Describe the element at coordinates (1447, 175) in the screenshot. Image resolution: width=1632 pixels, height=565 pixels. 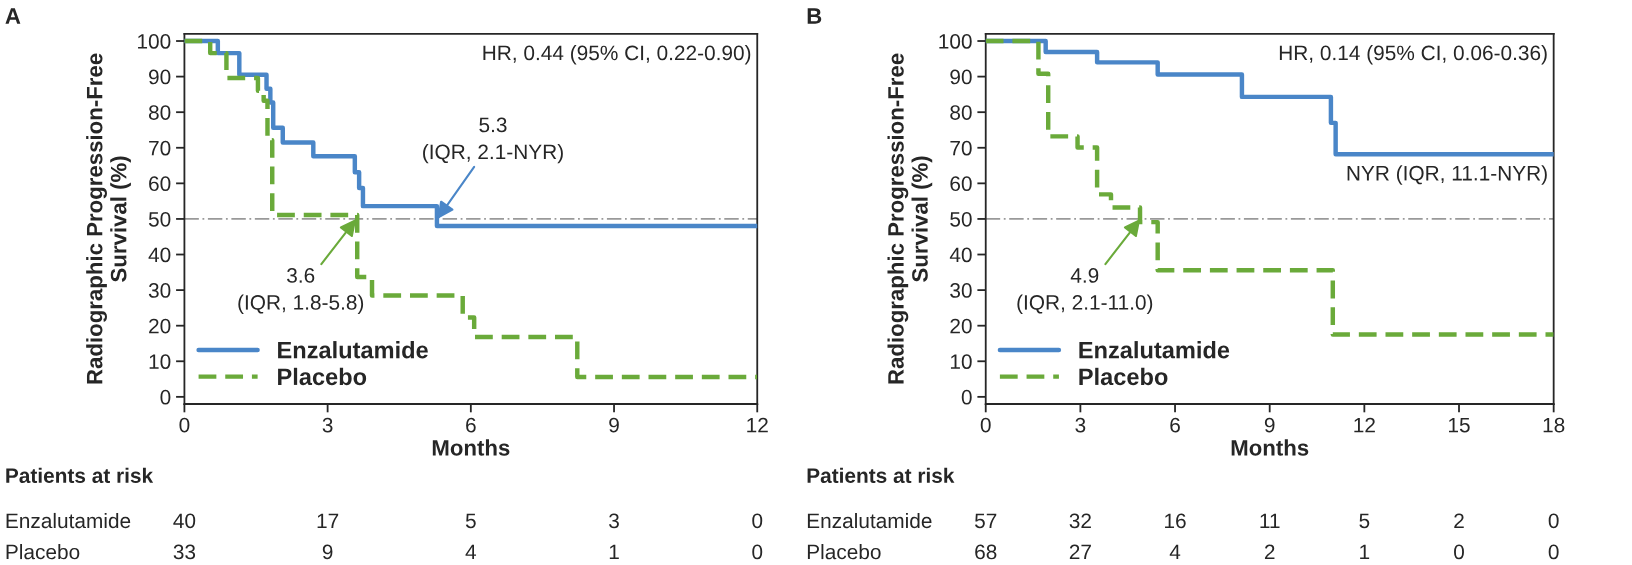
I see `annotation: NYR (IQR, 11.1-NYR)` at that location.